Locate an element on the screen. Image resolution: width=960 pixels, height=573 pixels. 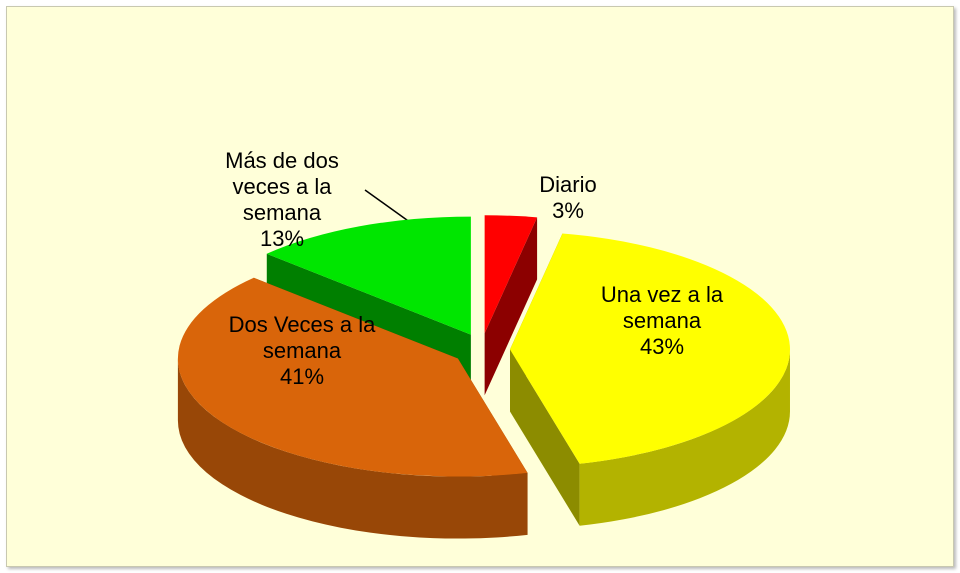
value-label: 3% is located at coordinates (568, 210).